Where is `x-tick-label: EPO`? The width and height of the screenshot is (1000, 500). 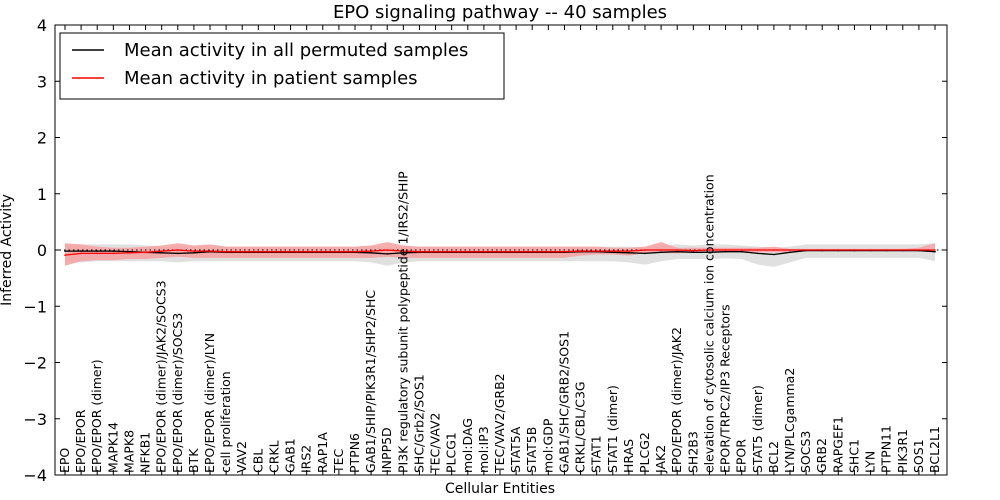
x-tick-label: EPO is located at coordinates (64, 460).